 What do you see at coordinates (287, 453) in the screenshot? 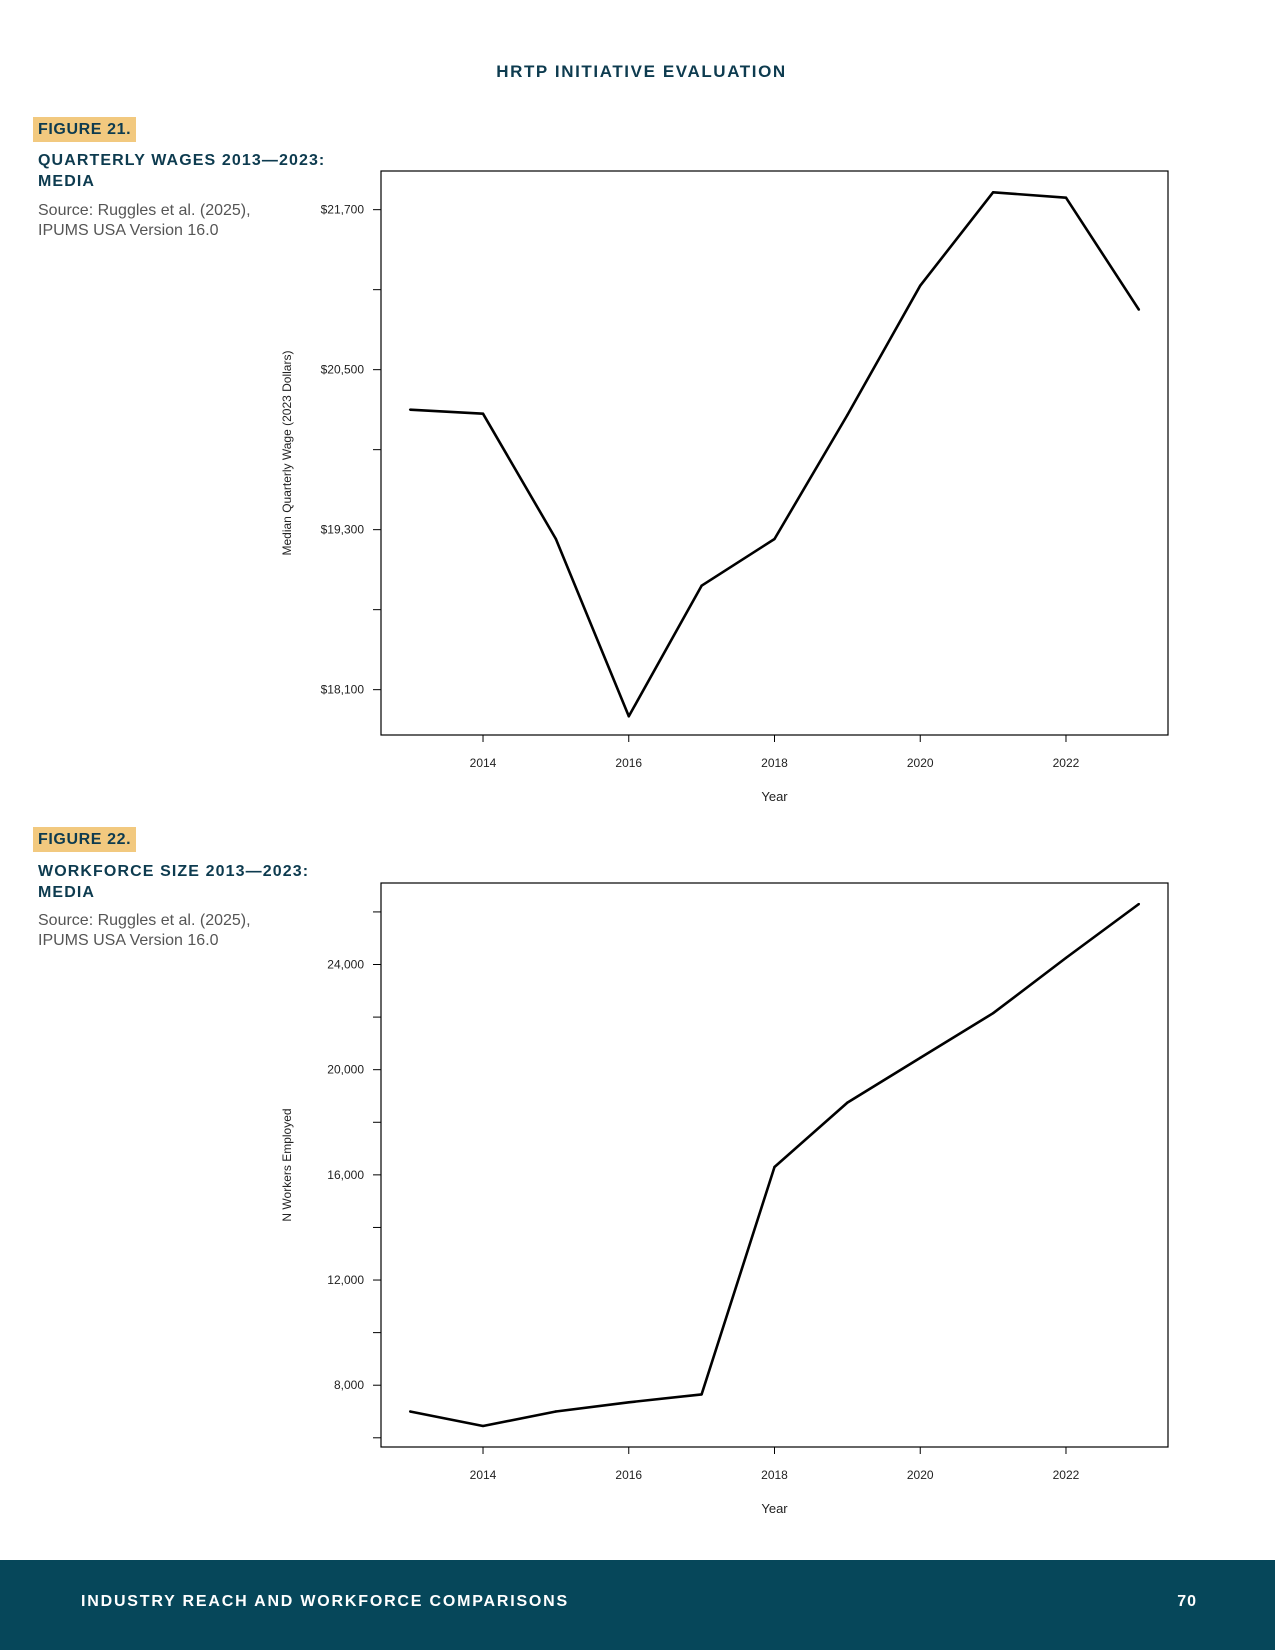
I see `y-axis-label: Median Quarterly Wage (2023 Dollars)` at bounding box center [287, 453].